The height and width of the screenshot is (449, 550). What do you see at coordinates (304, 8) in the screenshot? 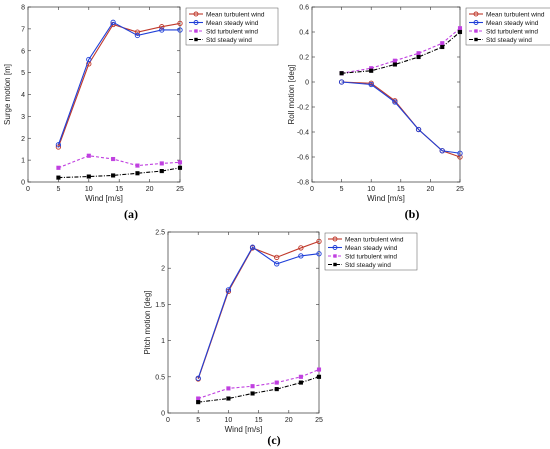
I see `y-tick-label: 0.6` at bounding box center [304, 8].